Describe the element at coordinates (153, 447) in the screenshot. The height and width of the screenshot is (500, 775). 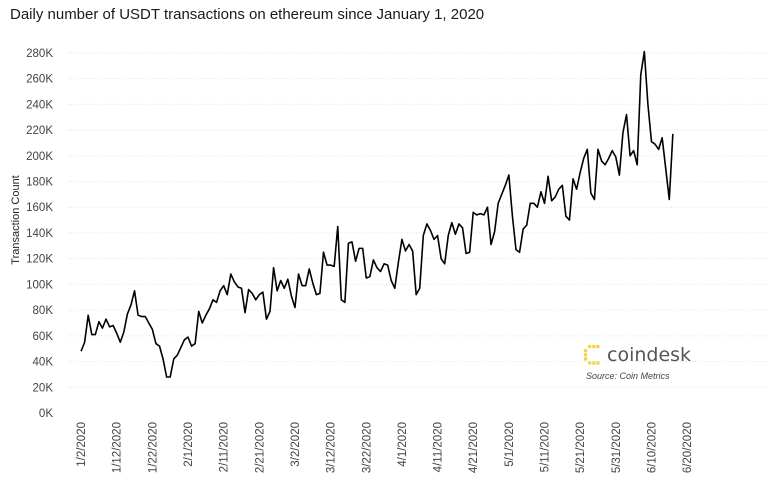
I see `x-tick-label: 1/22/2020` at that location.